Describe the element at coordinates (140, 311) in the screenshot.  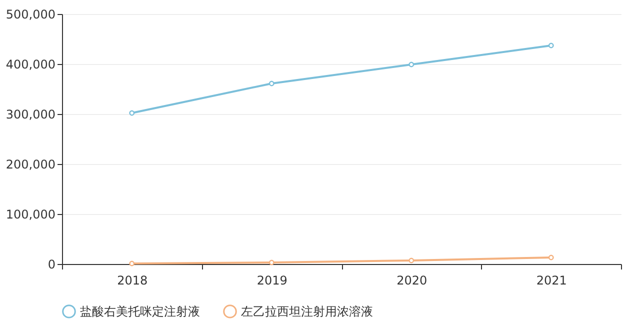
I see `legend-label: 盐酸右美托咪定注射液` at that location.